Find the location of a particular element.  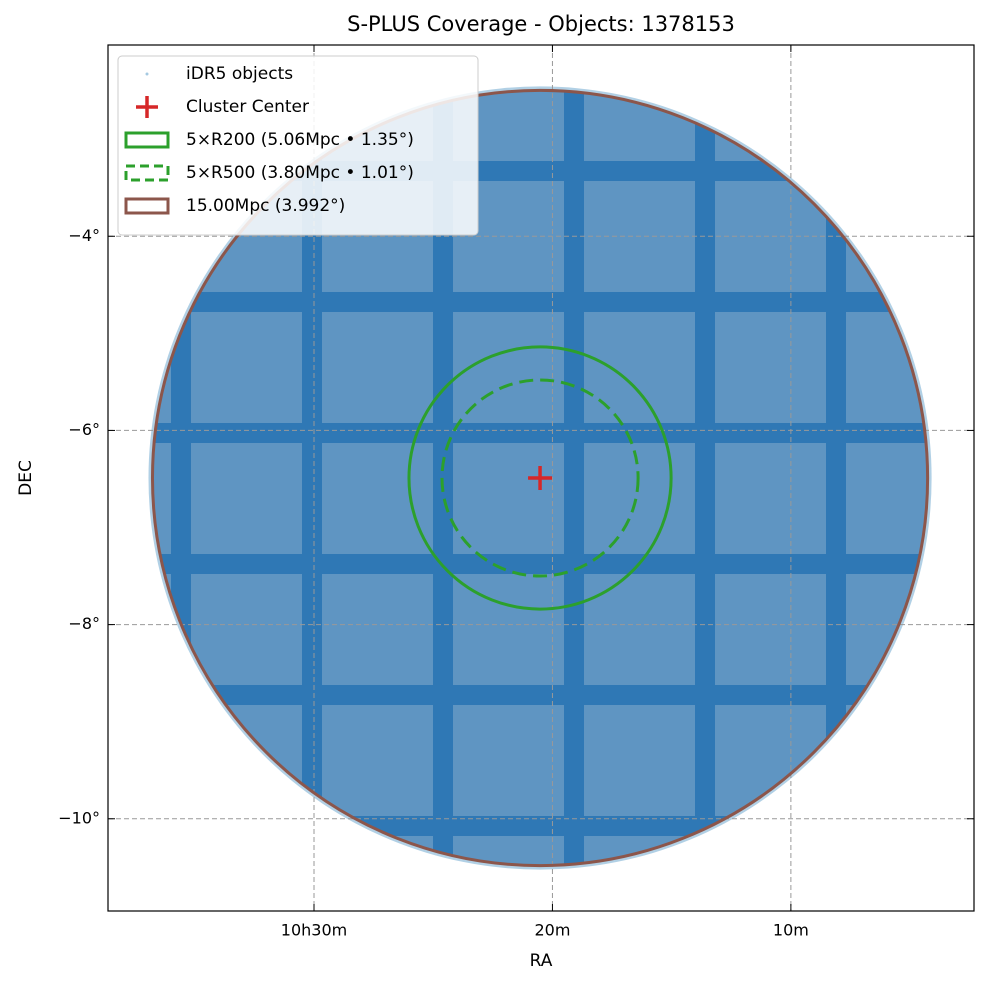

legend-box is located at coordinates (298, 145).